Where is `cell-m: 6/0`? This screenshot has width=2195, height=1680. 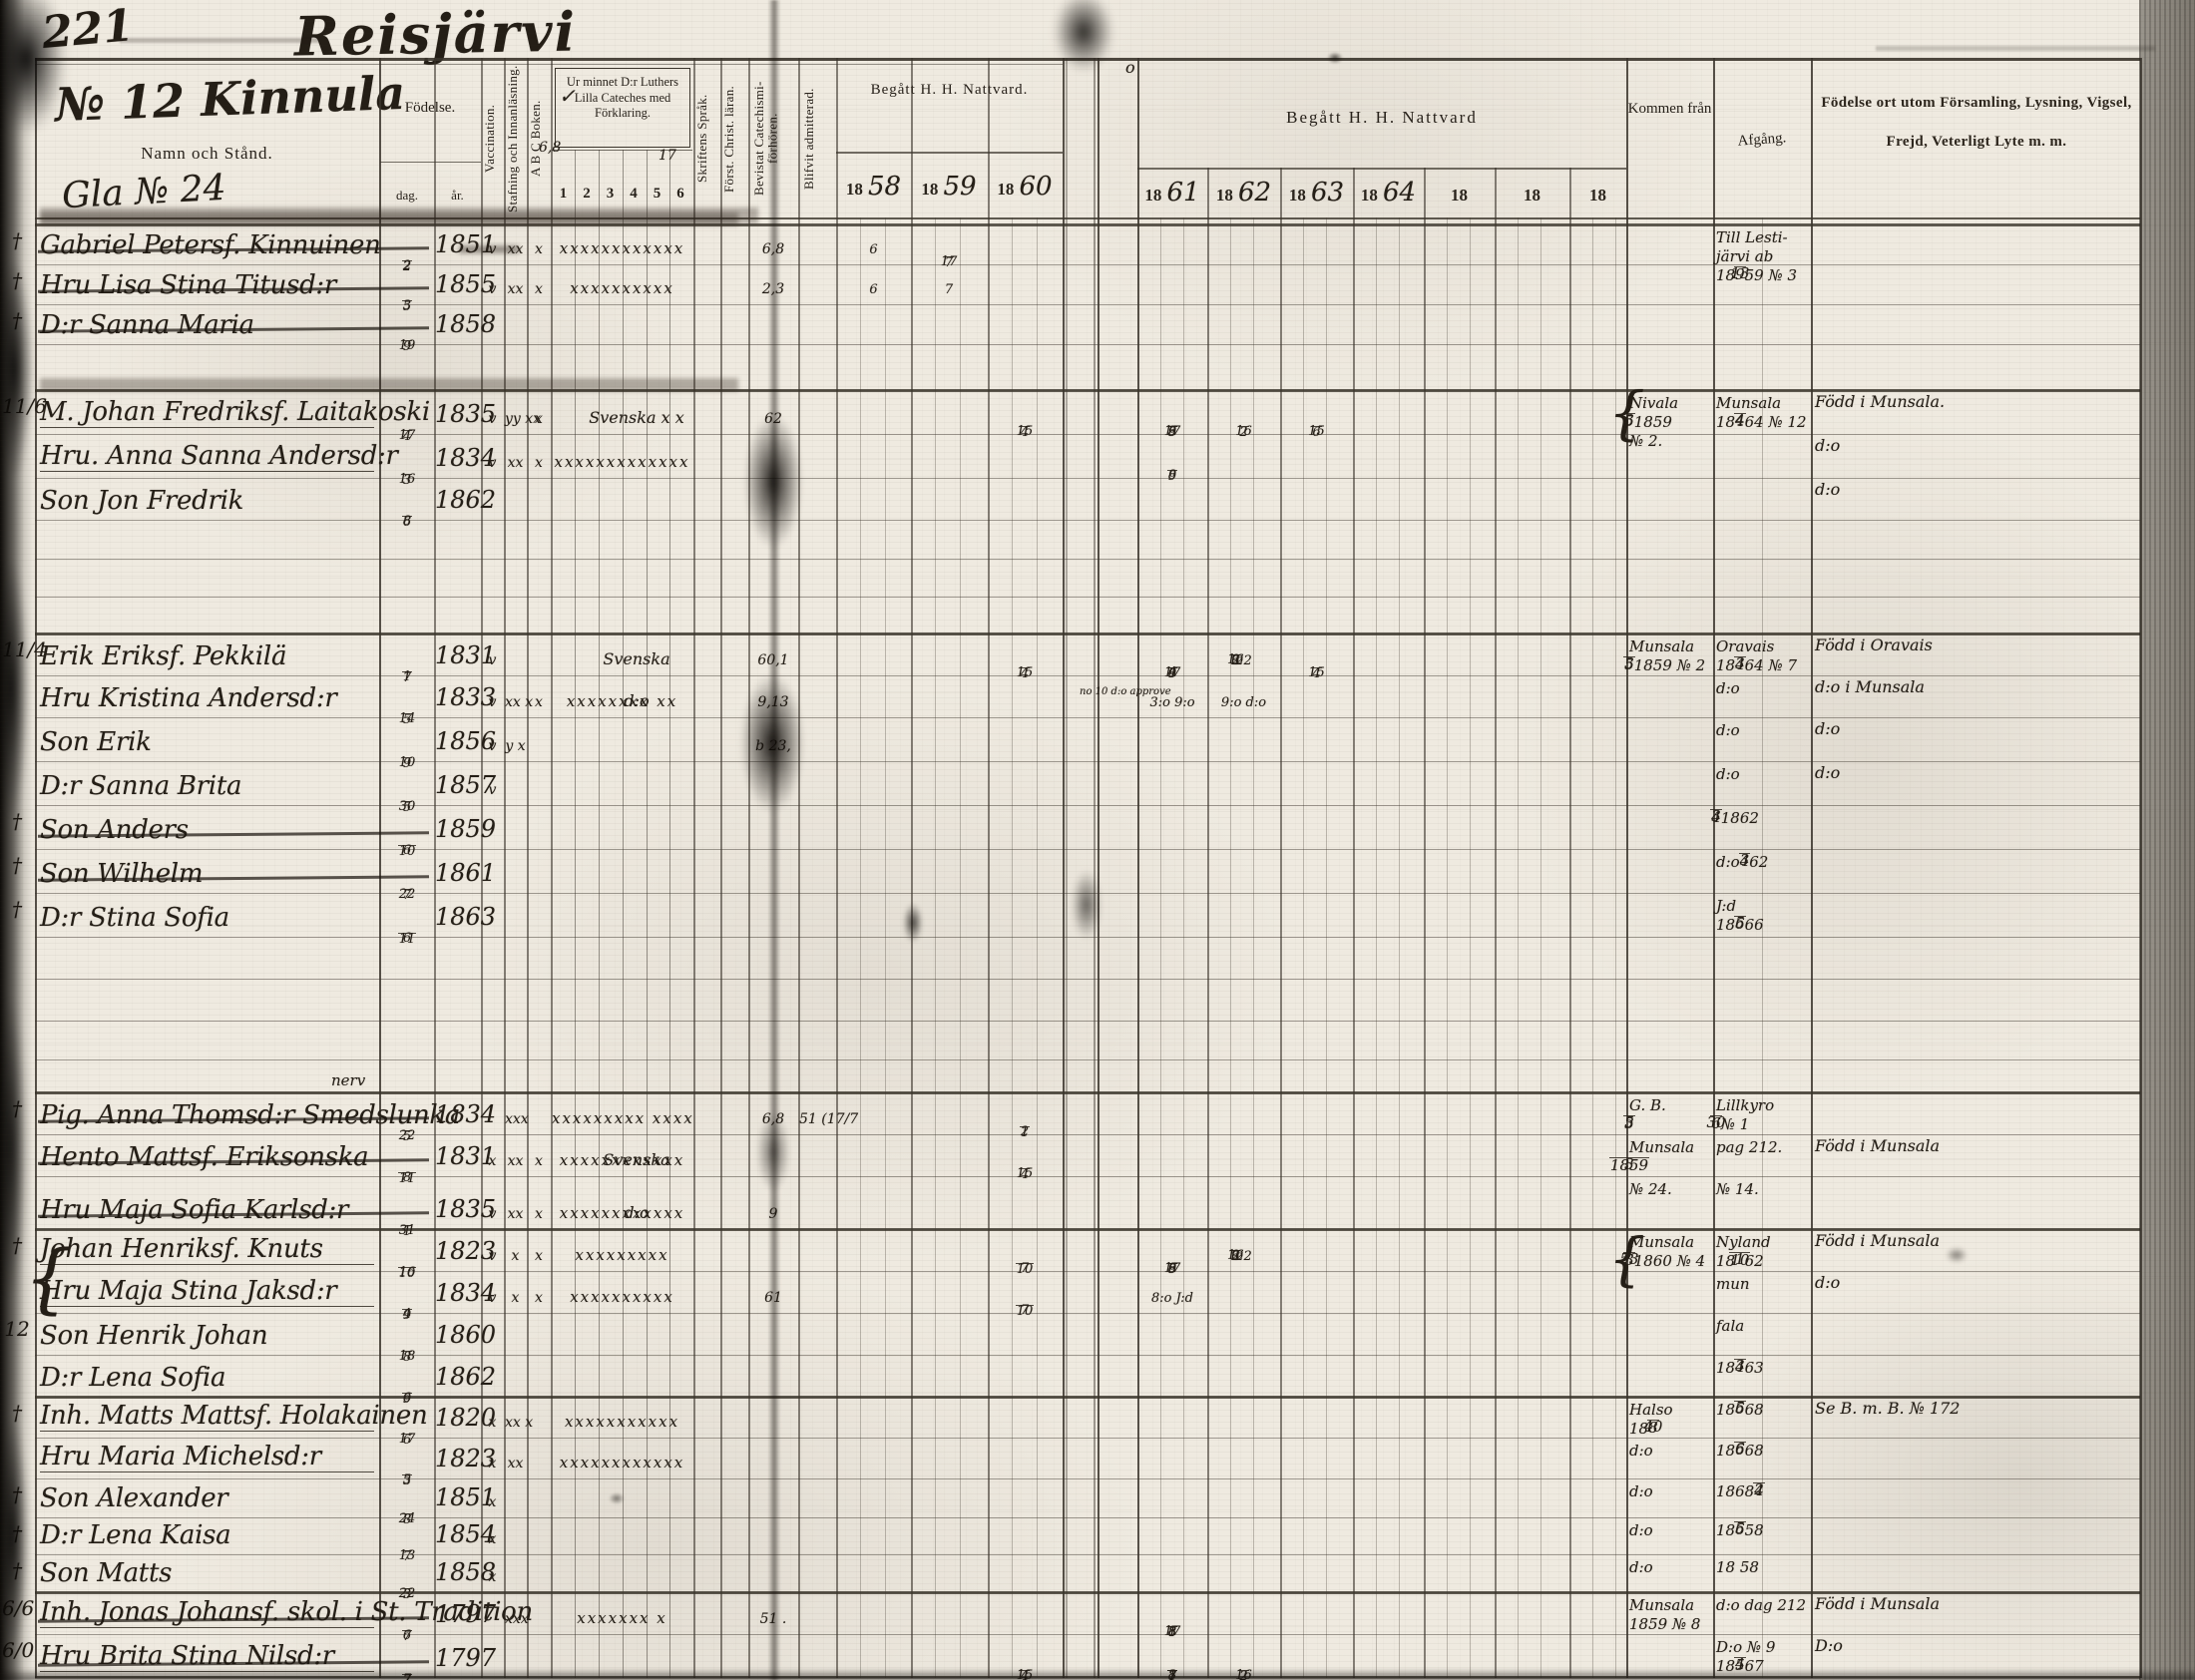 cell-m: 6/0 is located at coordinates (18, 1650).